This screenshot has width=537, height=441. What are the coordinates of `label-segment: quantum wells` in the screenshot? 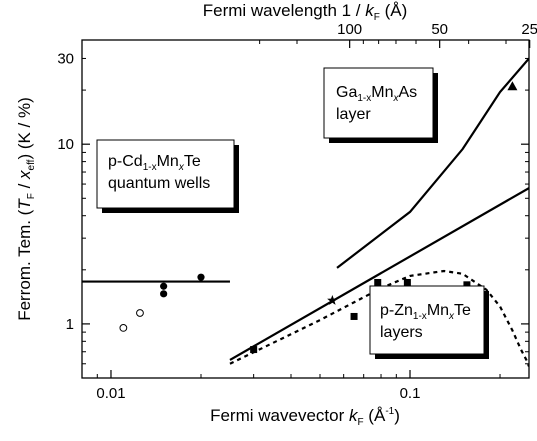 It's located at (159, 183).